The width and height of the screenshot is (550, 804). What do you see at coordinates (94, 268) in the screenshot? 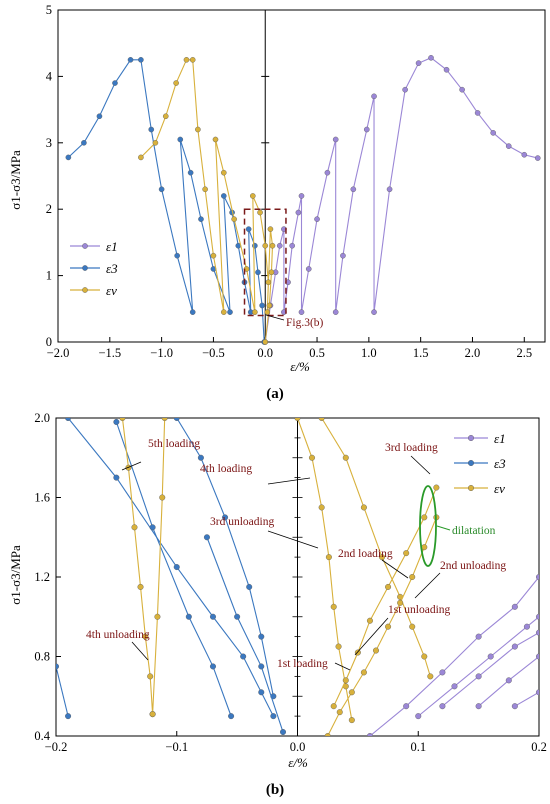
I see `legend-a: ε1 ε3 εv` at bounding box center [94, 268].